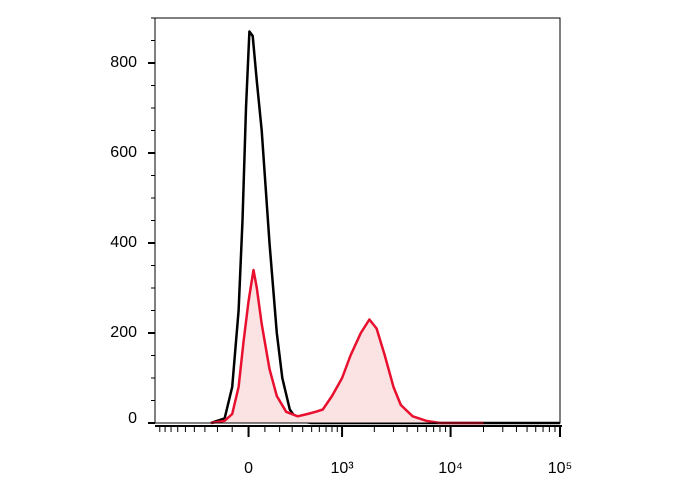 The height and width of the screenshot is (490, 688). I want to click on x-tick-label: 0, so click(248, 468).